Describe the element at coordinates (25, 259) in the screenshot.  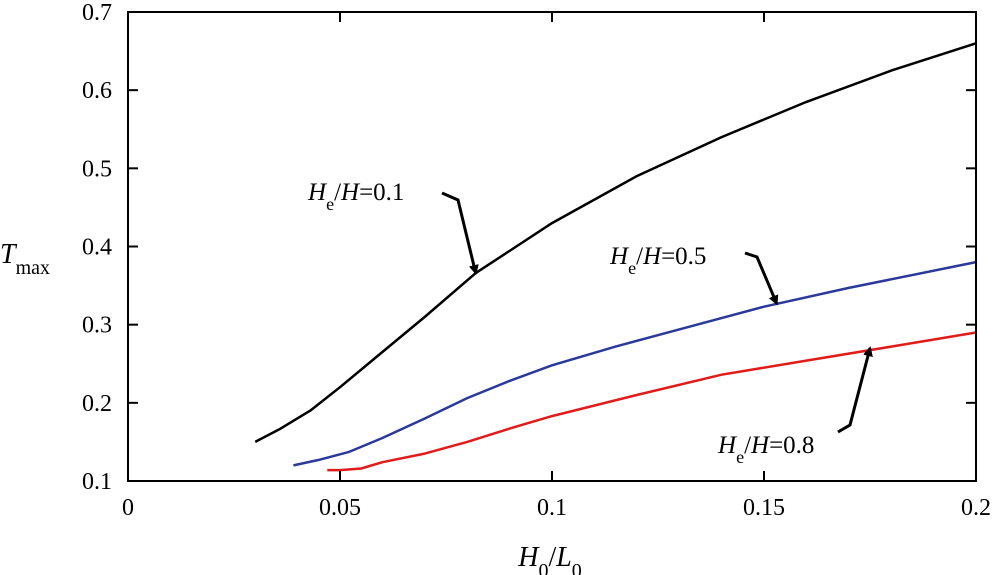
I see `y-axis-label: Tmax` at that location.